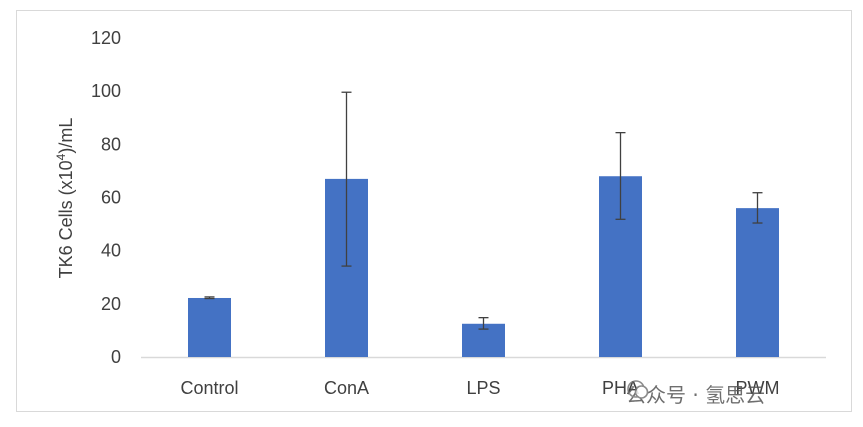 The height and width of the screenshot is (427, 863). I want to click on bar-pwm, so click(757, 282).